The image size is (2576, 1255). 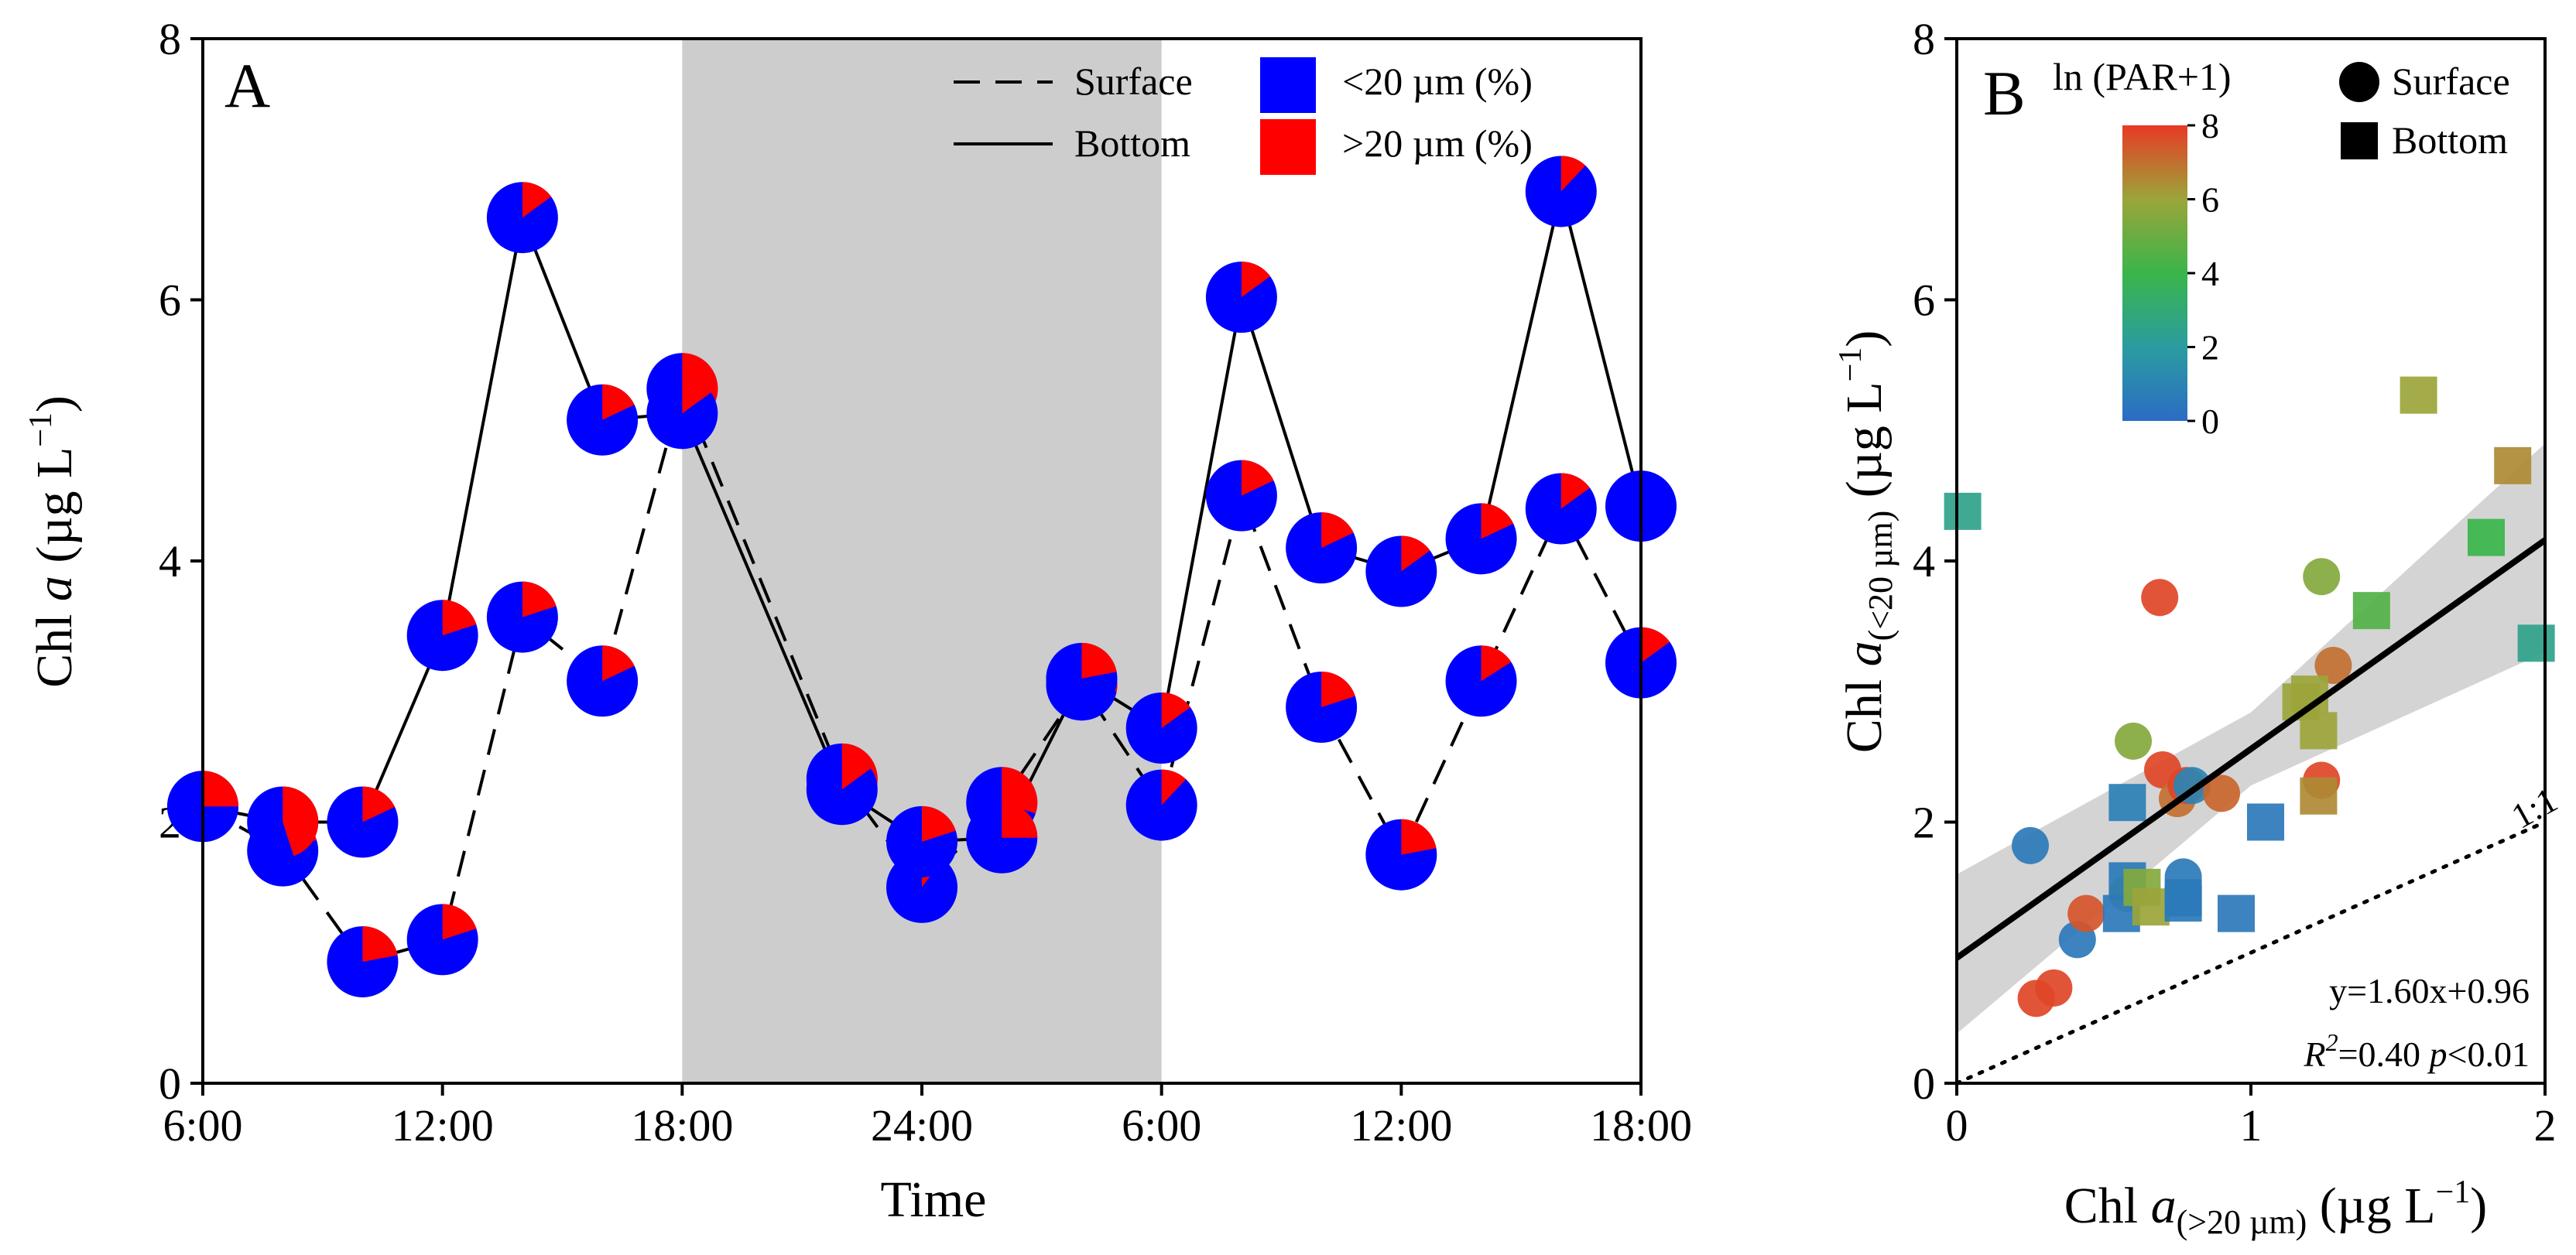 I want to click on legend-large-label: >20 µm (%), so click(x=1437, y=143).